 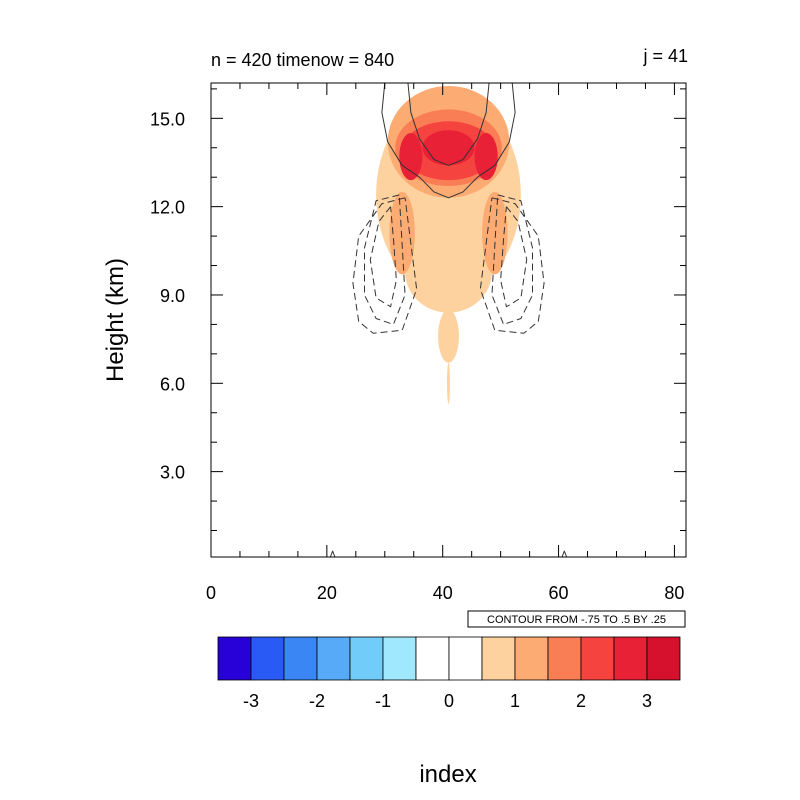 I want to click on colorbar-label: 3, so click(x=647, y=701).